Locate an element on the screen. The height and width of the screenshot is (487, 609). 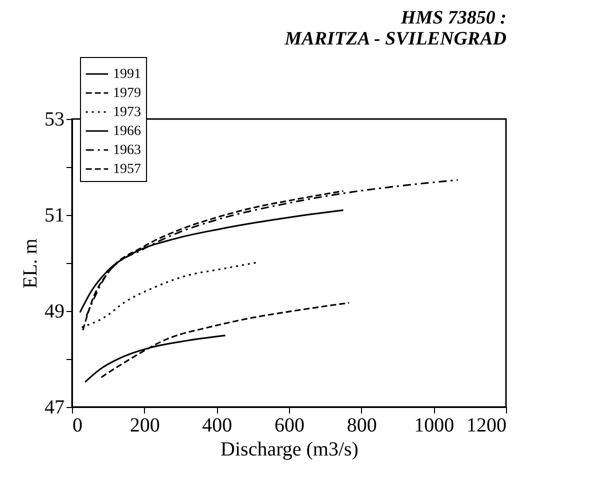
legend-label: 1957 is located at coordinates (127, 169).